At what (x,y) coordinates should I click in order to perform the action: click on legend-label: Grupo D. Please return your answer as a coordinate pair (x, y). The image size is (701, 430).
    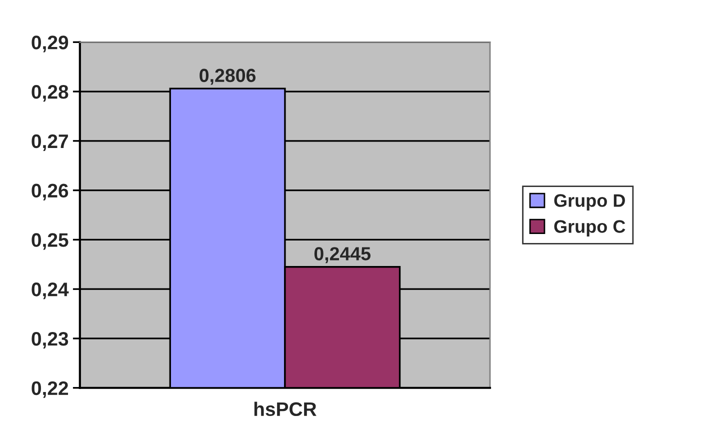
    Looking at the image, I should click on (589, 202).